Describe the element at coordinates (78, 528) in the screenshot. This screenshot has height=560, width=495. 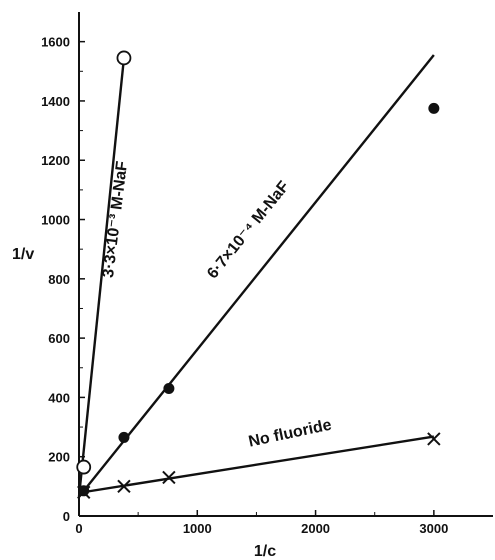
I see `x-tick-label: 0` at that location.